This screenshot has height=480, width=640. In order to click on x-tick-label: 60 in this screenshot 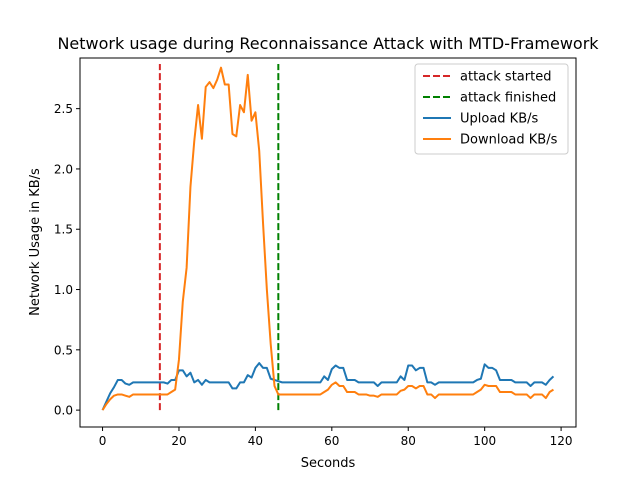, I will do `click(331, 441)`.